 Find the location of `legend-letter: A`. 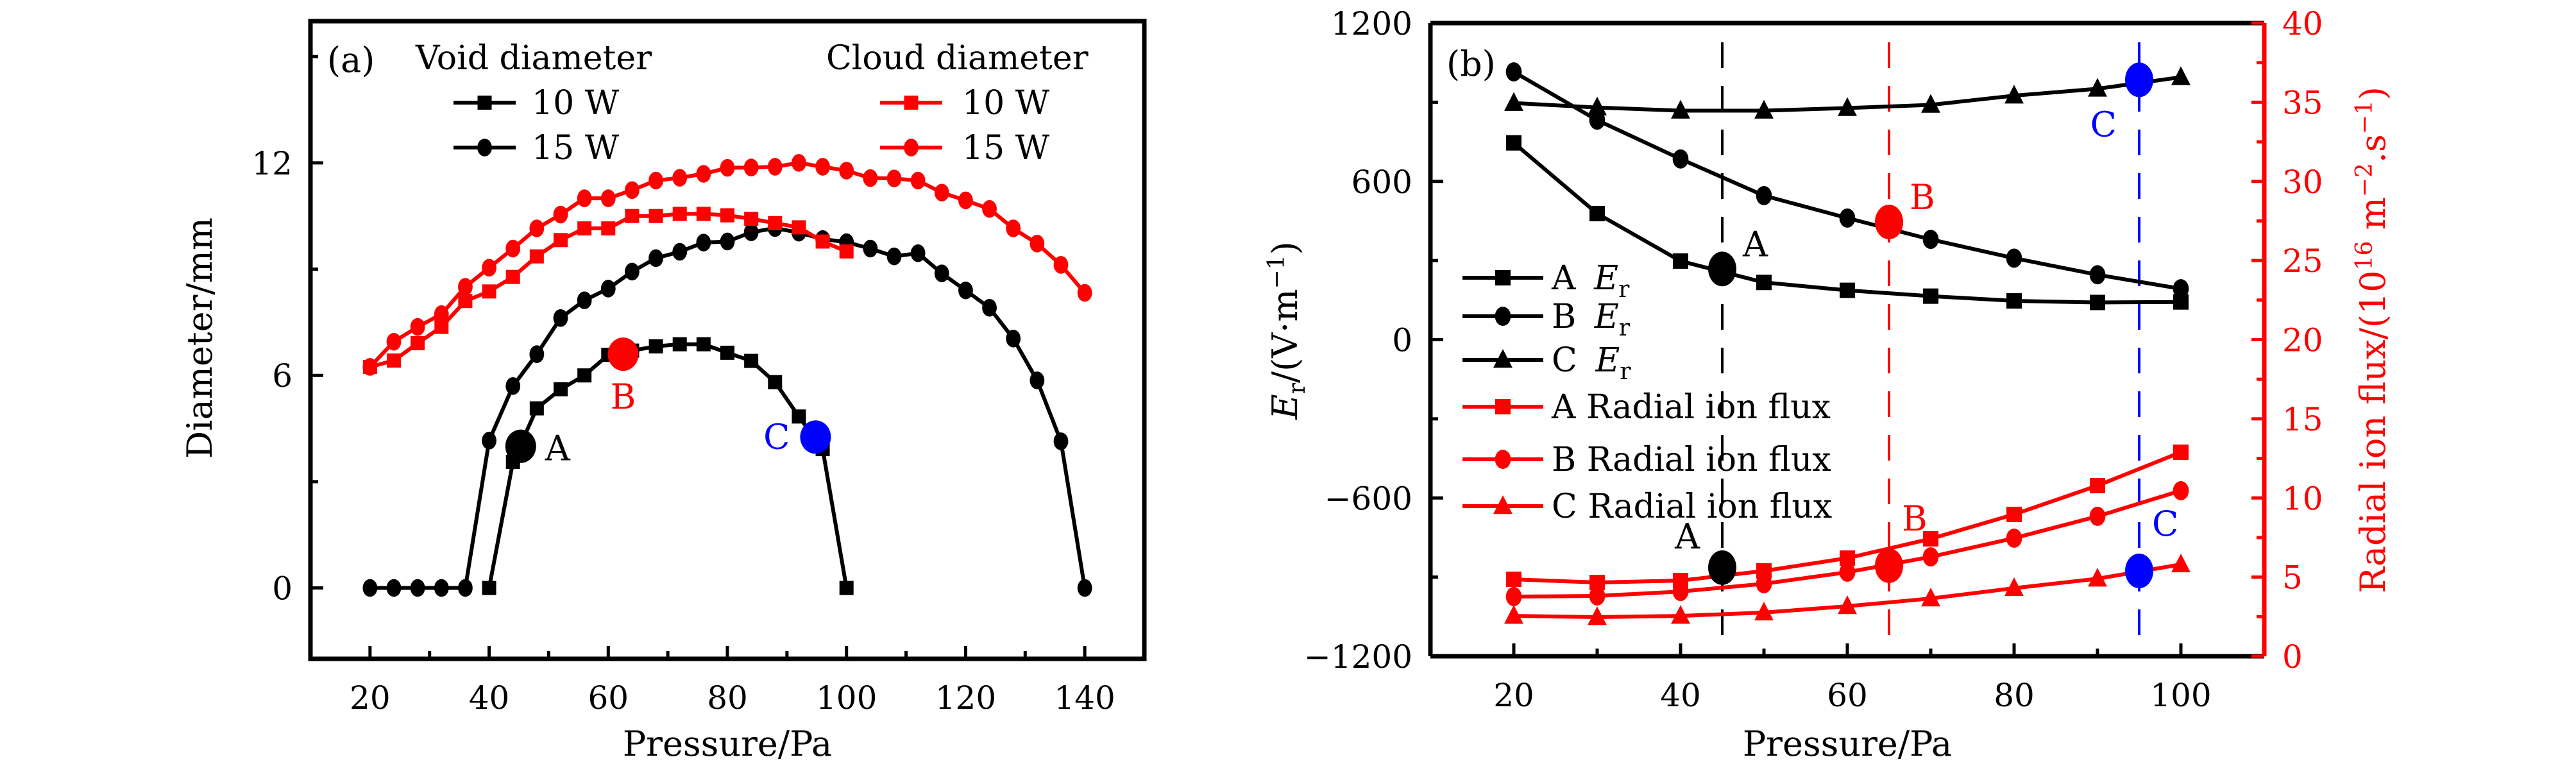

legend-letter: A is located at coordinates (1568, 407).